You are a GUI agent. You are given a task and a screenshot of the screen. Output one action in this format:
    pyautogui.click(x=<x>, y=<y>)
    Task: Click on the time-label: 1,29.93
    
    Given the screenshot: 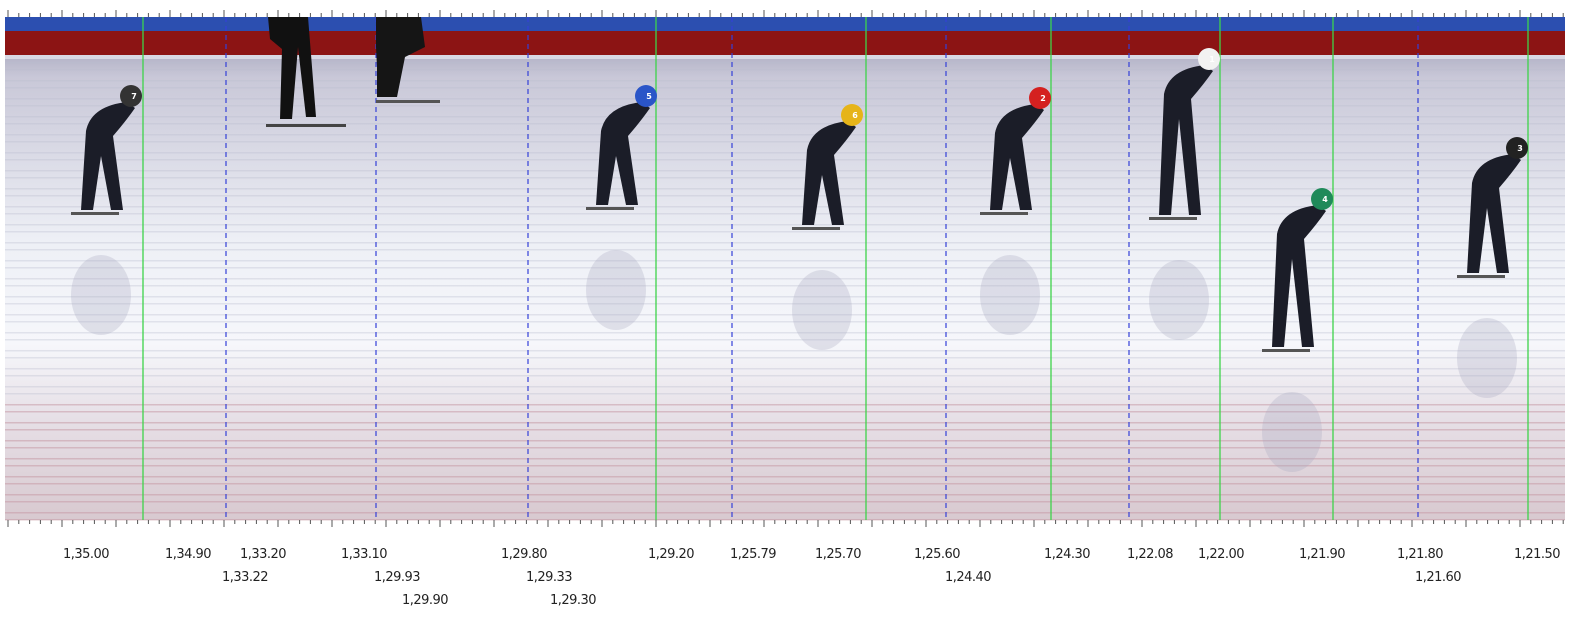 What is the action you would take?
    pyautogui.click(x=397, y=577)
    